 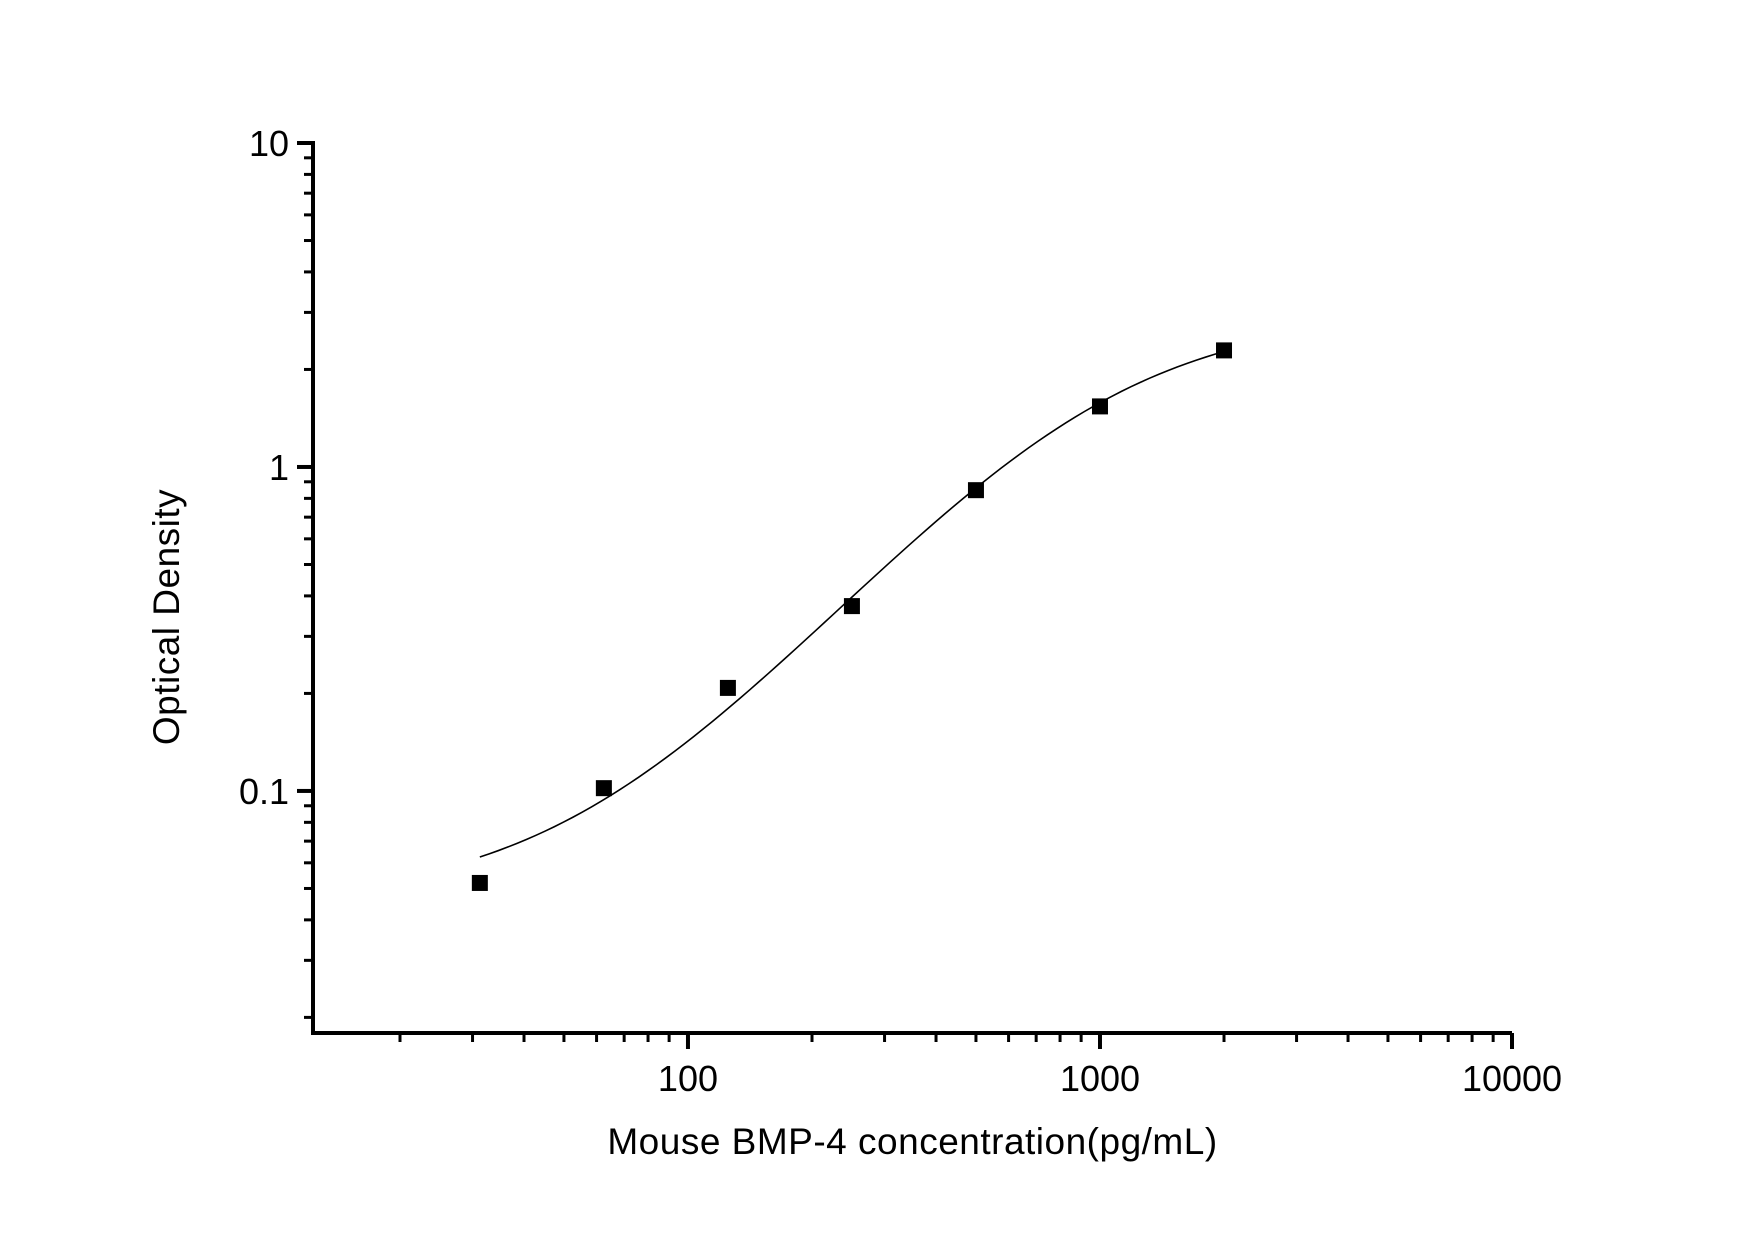 What do you see at coordinates (1100, 1078) in the screenshot?
I see `x-tick-label: 1000` at bounding box center [1100, 1078].